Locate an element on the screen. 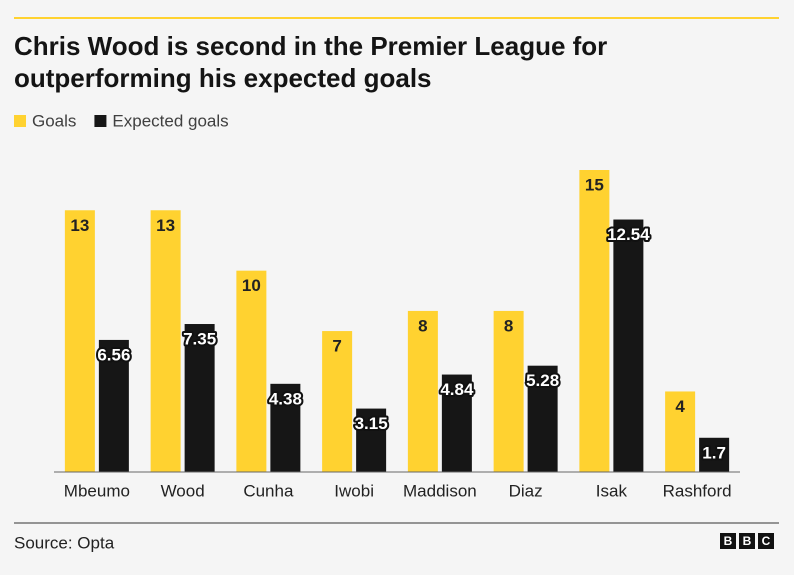 This screenshot has width=794, height=575. data-label: 4.38 is located at coordinates (285, 398).